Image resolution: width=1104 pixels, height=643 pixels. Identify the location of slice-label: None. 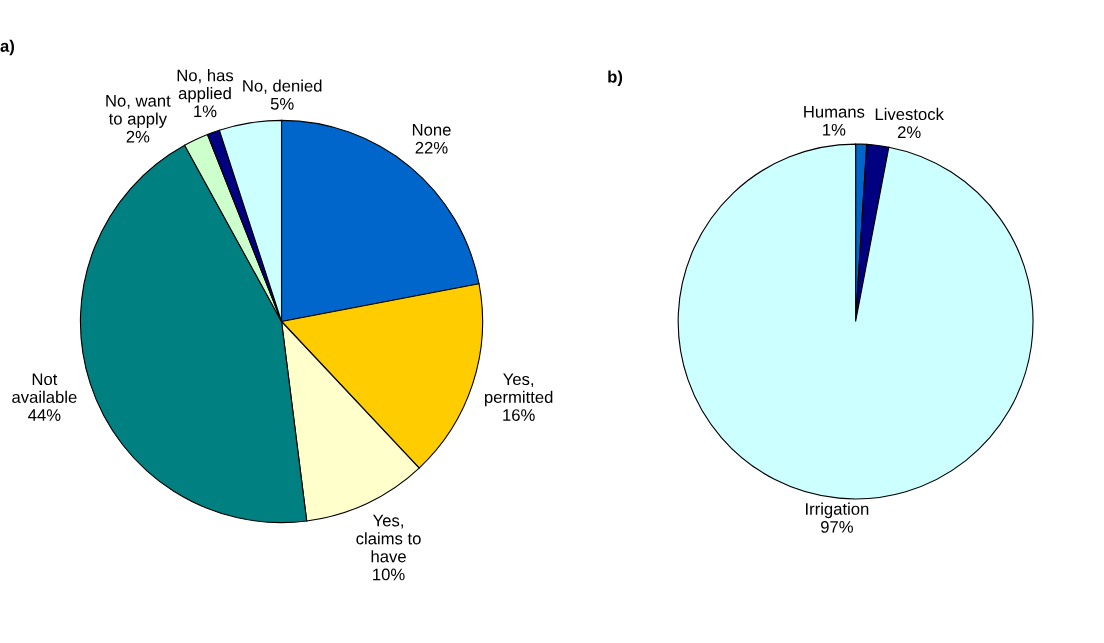
(431, 130).